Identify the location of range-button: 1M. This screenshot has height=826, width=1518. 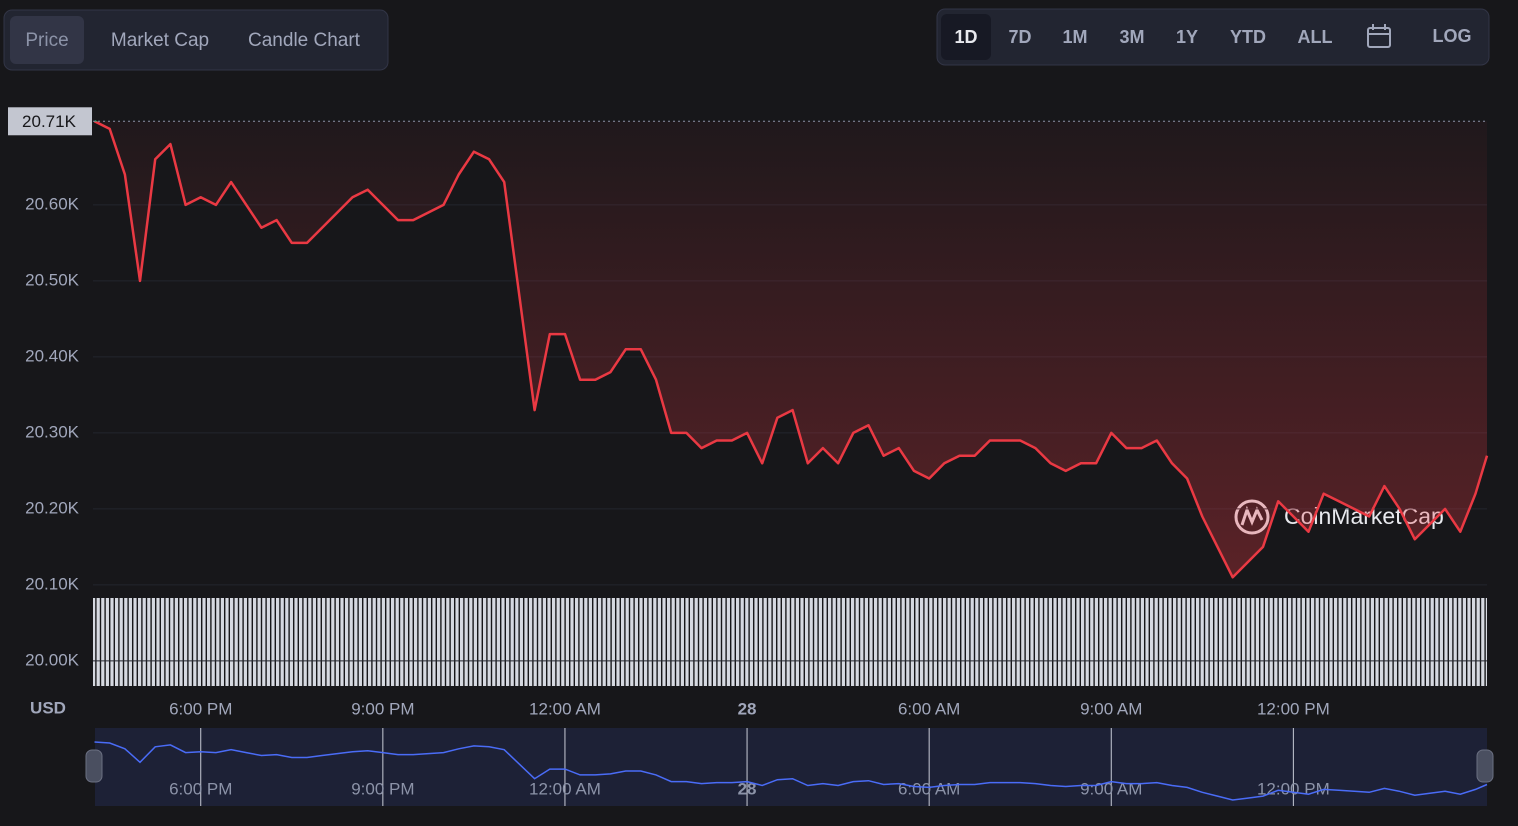
(1074, 37).